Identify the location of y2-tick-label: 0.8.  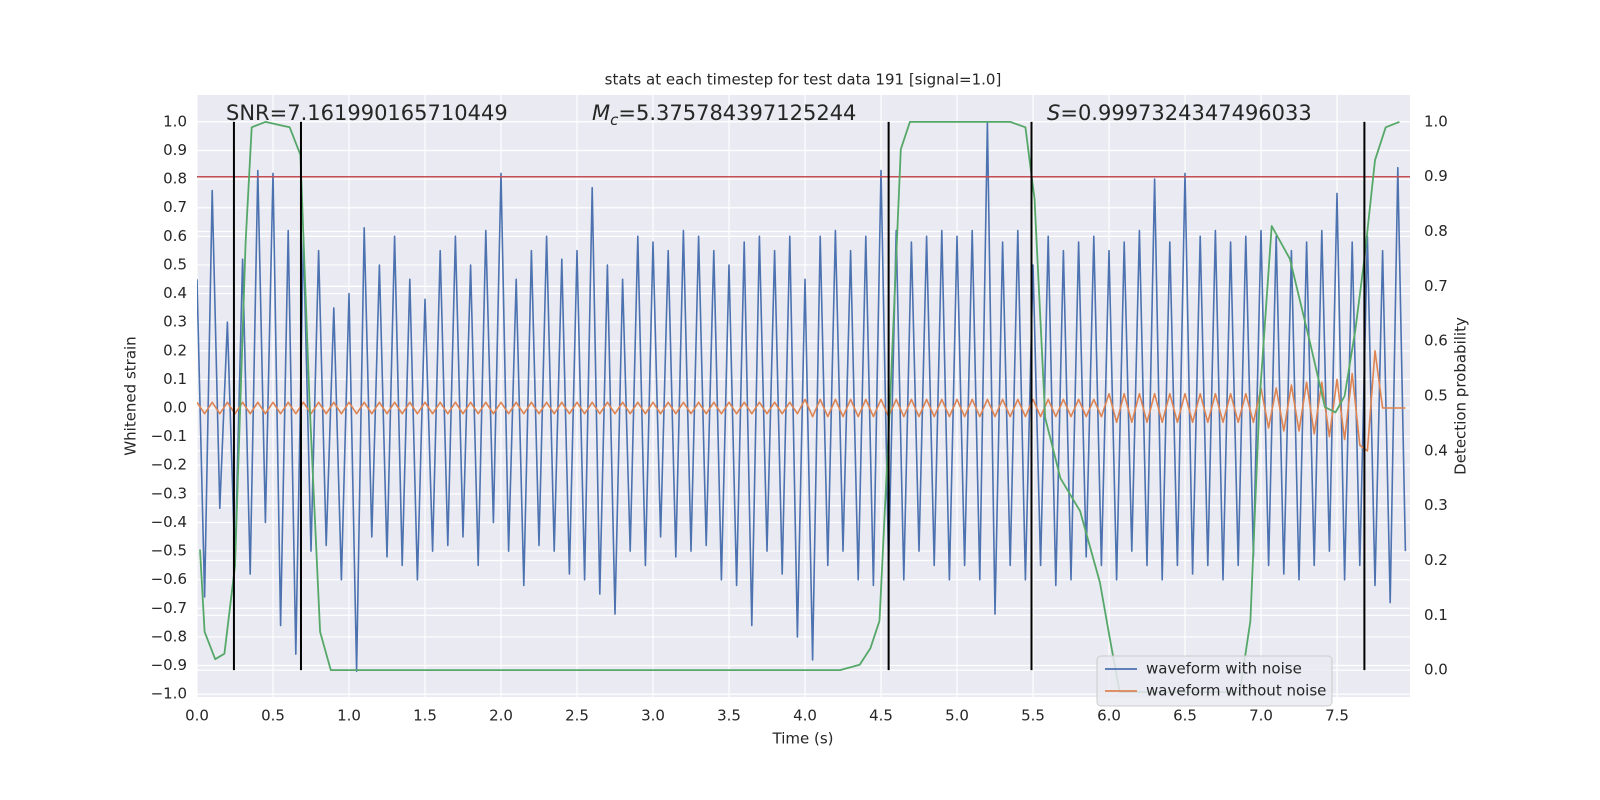
(1436, 231).